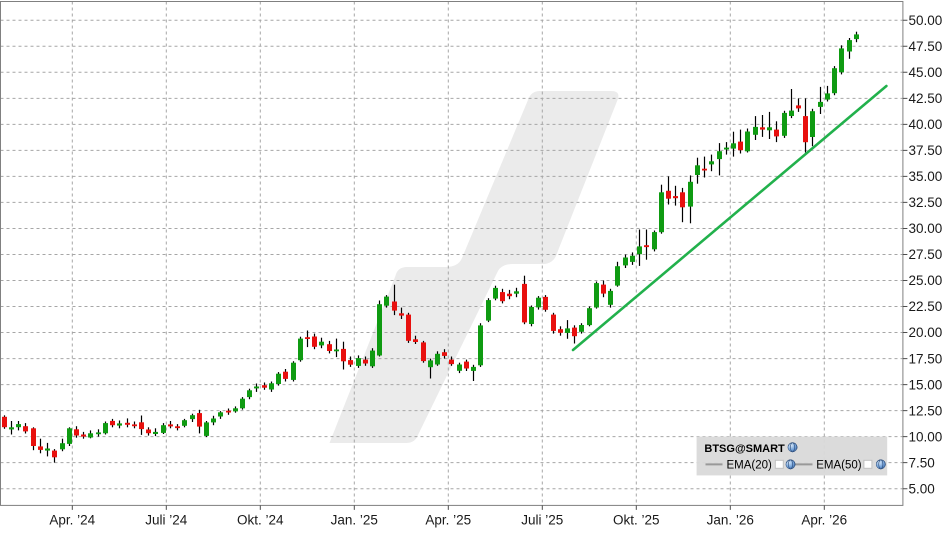  What do you see at coordinates (260, 520) in the screenshot?
I see `svg-text: Okt. ’24` at bounding box center [260, 520].